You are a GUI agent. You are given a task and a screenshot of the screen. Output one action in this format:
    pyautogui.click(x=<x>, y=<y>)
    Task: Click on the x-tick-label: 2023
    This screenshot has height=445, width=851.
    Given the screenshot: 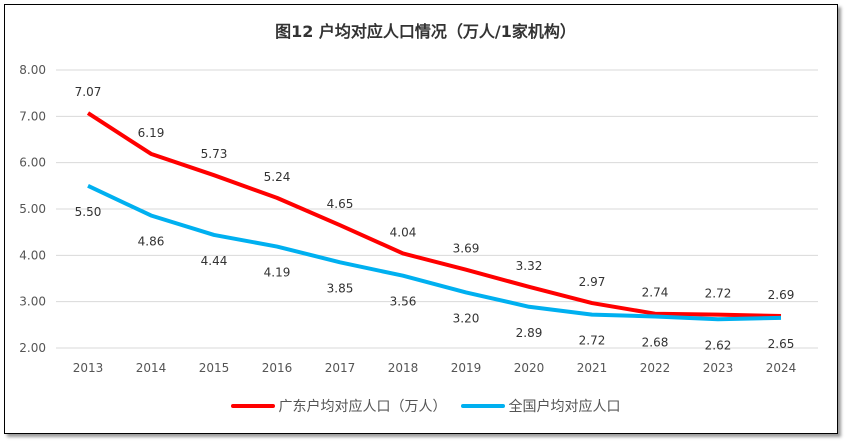 What is the action you would take?
    pyautogui.click(x=718, y=368)
    